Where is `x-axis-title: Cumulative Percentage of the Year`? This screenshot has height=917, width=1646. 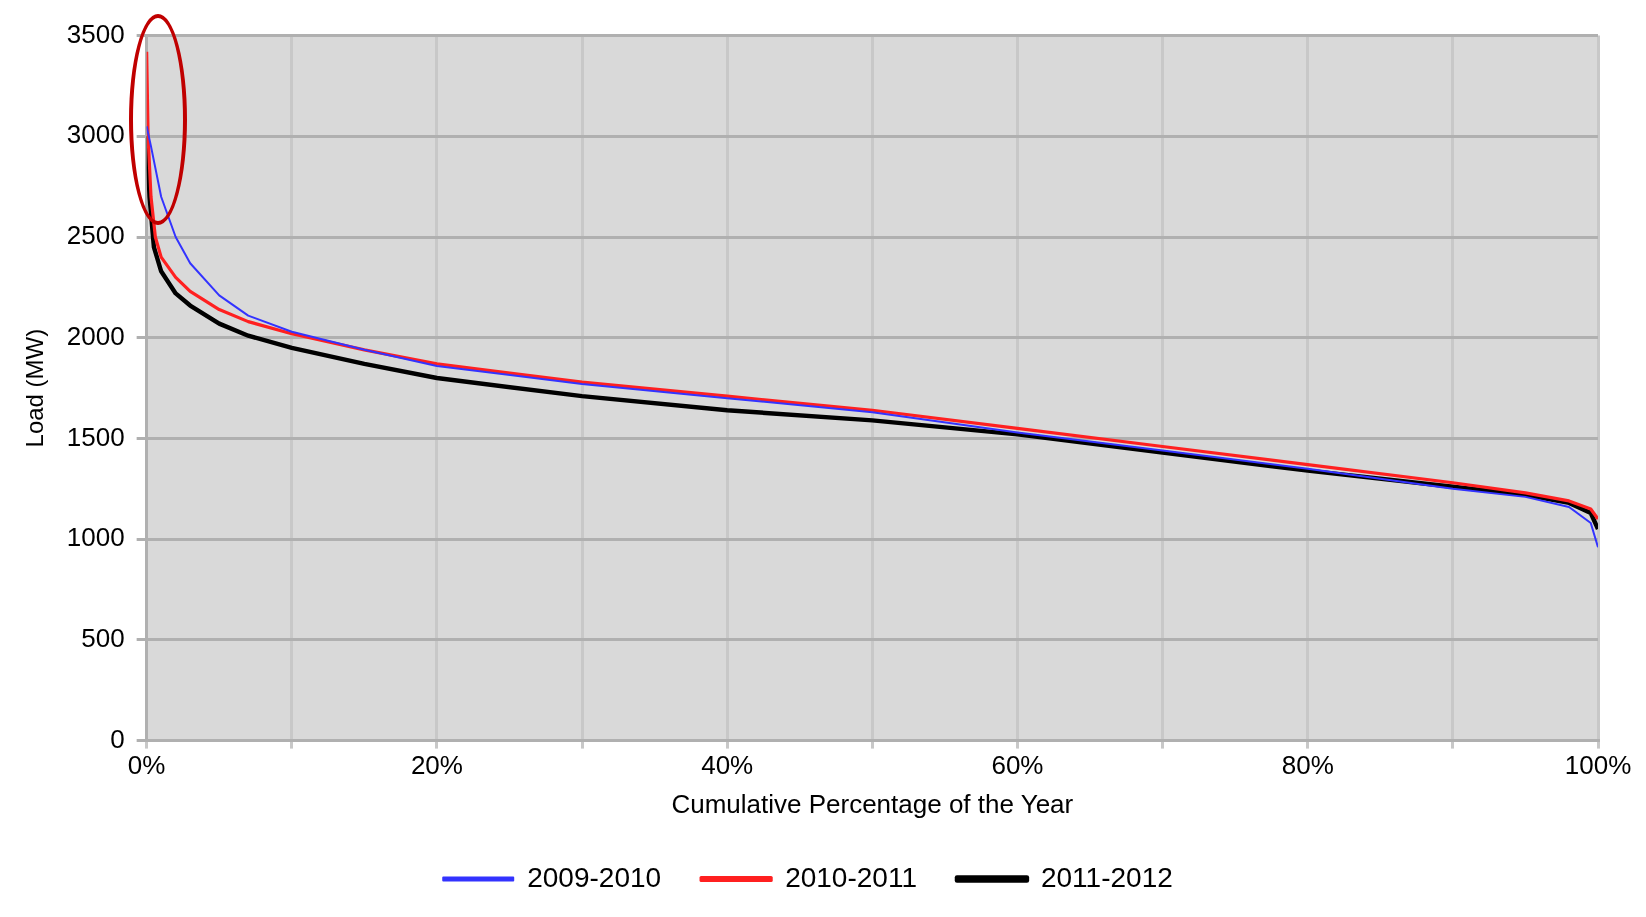 x-axis-title: Cumulative Percentage of the Year is located at coordinates (872, 803).